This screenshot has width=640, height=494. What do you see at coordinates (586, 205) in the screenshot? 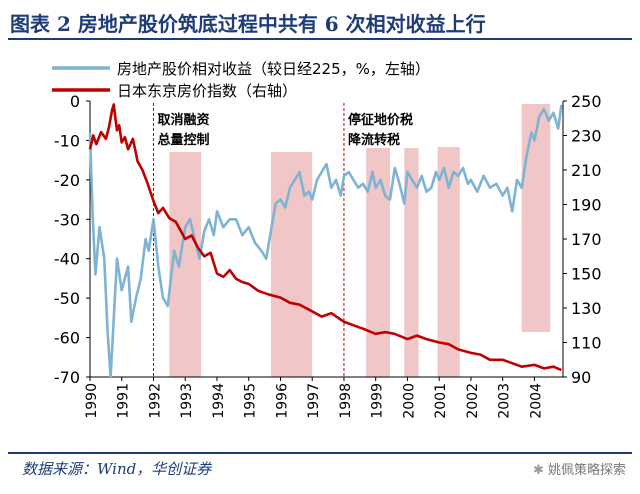
I see `right-tick-label: 190` at bounding box center [586, 205].